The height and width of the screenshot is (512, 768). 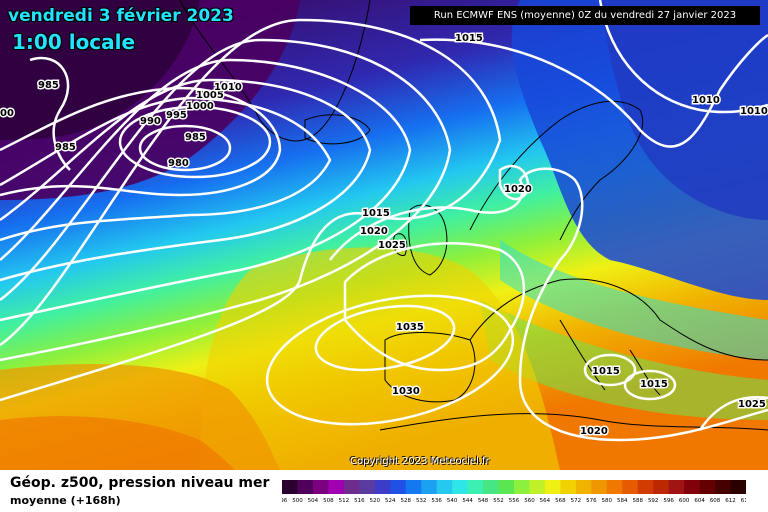 What do you see at coordinates (607, 501) in the screenshot?
I see `legend-tick-label: 580` at bounding box center [607, 501].